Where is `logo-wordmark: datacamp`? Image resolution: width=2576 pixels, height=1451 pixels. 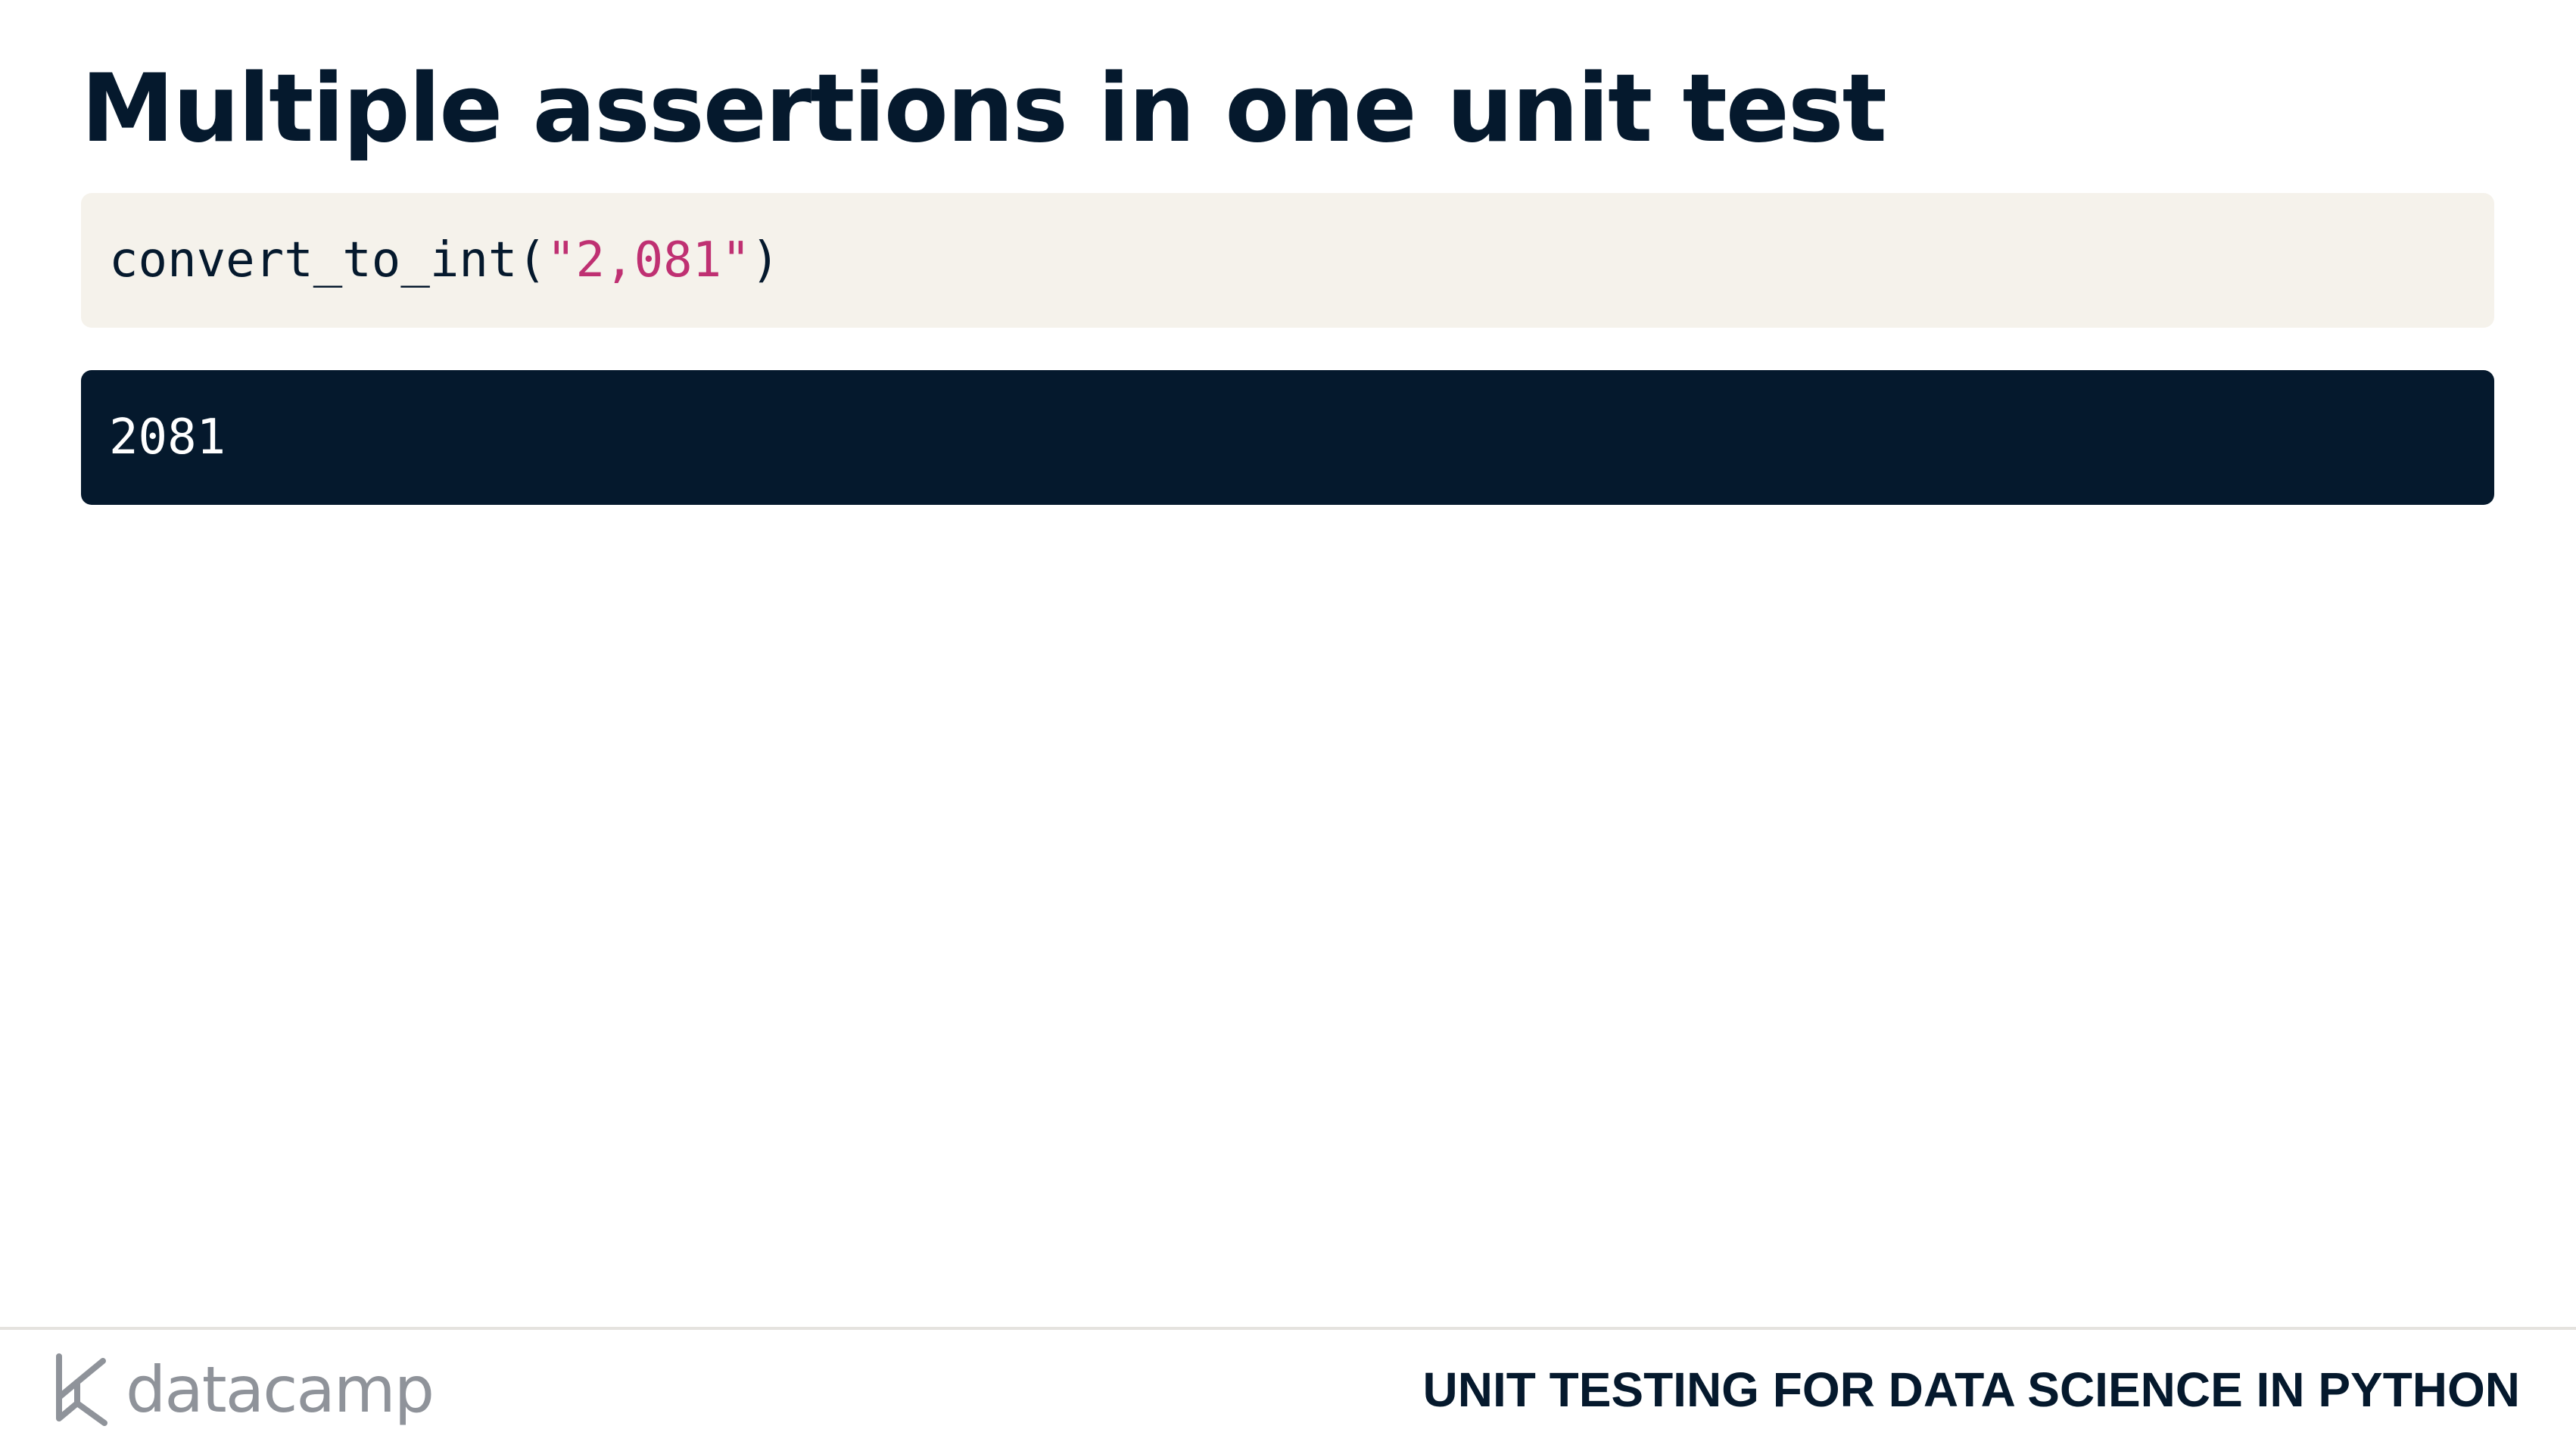 logo-wordmark: datacamp is located at coordinates (280, 1390).